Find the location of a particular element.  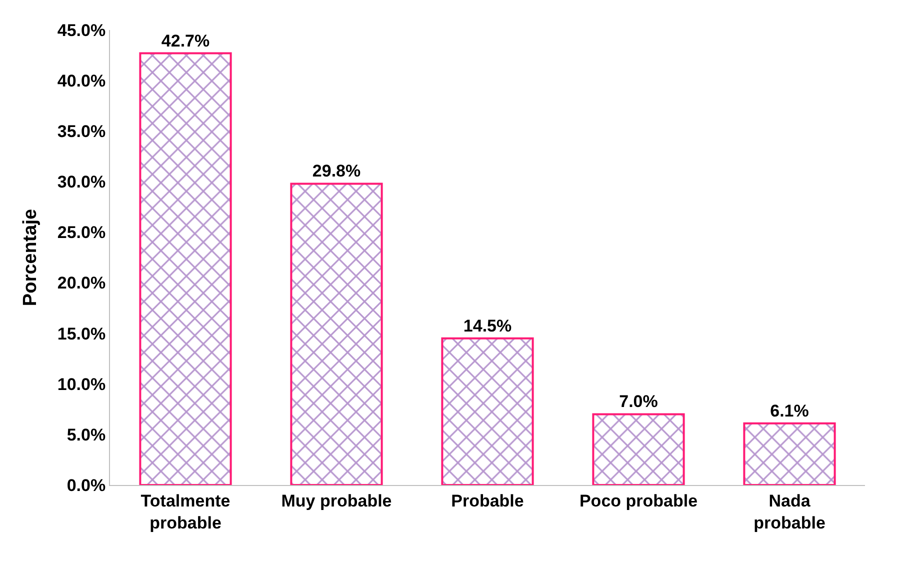

x-tick-label: Probable is located at coordinates (487, 500).